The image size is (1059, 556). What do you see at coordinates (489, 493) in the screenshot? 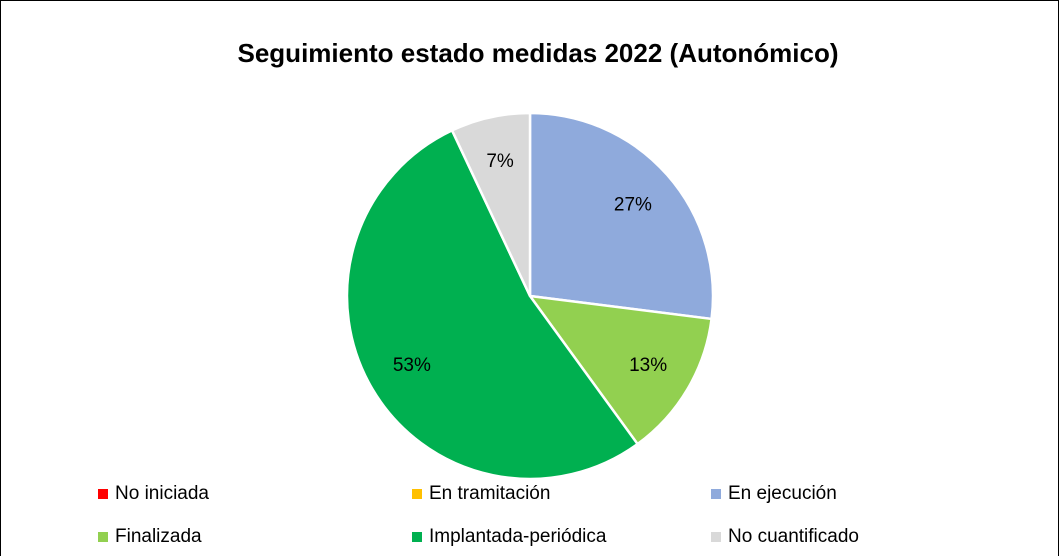
I see `legend-label: En tramitación` at bounding box center [489, 493].